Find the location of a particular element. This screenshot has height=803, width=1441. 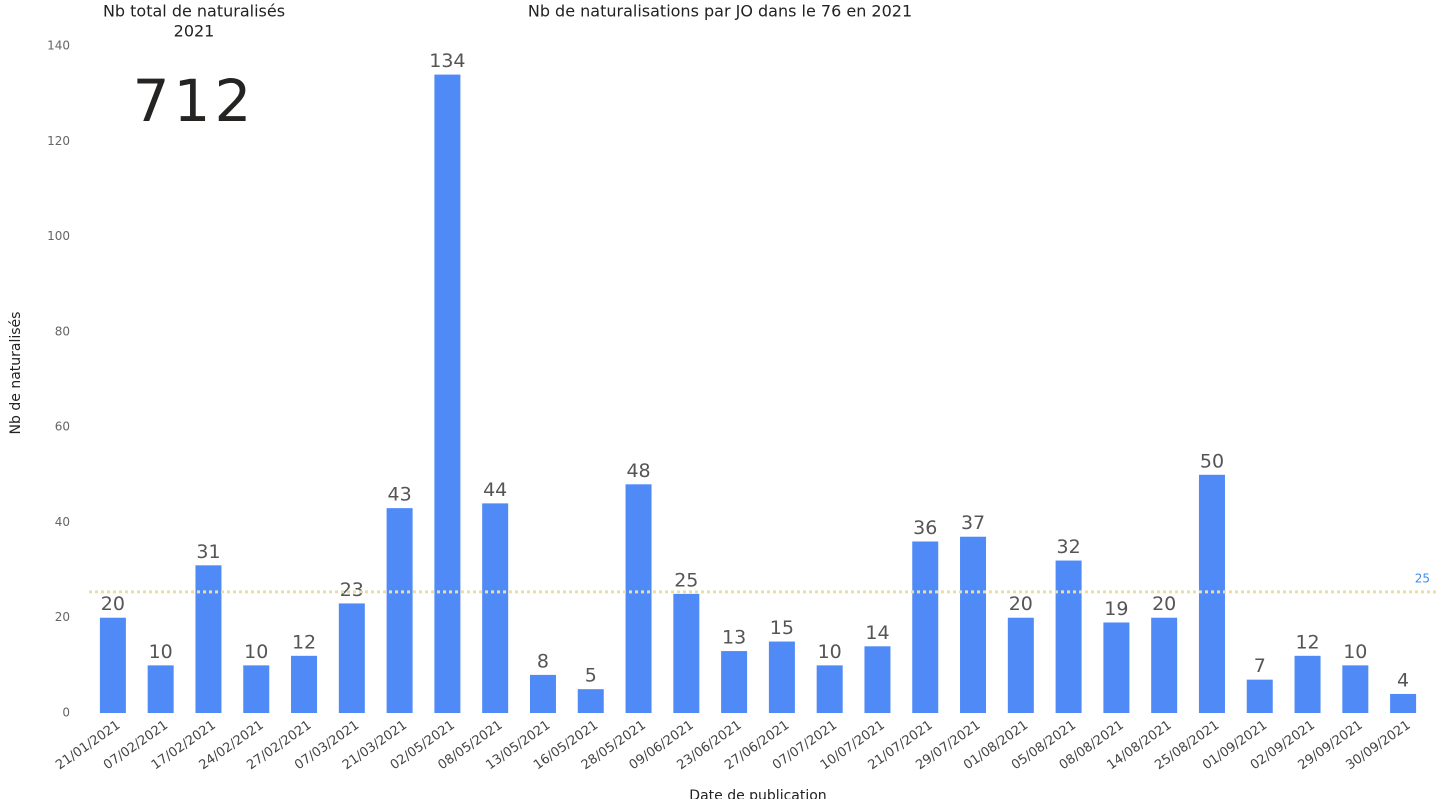

y-tick-label: 140 is located at coordinates (58, 46).